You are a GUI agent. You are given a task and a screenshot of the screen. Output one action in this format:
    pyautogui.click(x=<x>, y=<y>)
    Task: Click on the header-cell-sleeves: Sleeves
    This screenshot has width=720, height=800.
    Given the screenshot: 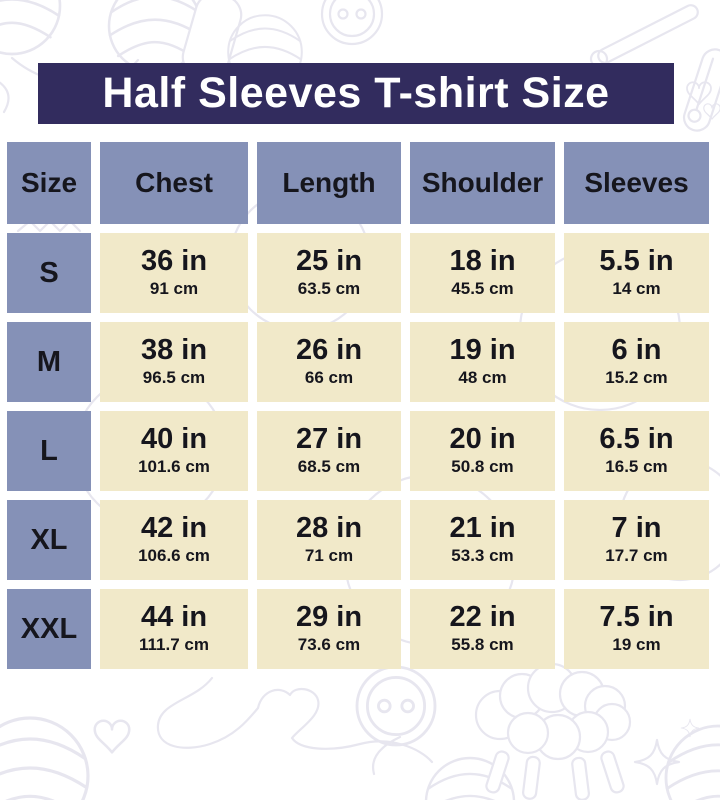 What is the action you would take?
    pyautogui.click(x=636, y=183)
    